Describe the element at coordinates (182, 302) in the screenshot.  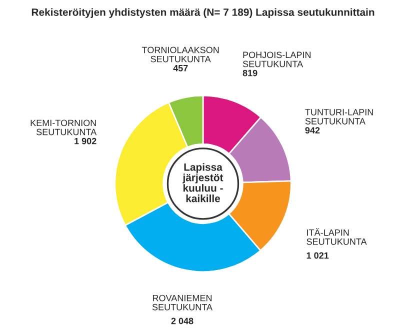
I see `slice-label: ROVANIEMEN SEUTUKUNTA` at that location.